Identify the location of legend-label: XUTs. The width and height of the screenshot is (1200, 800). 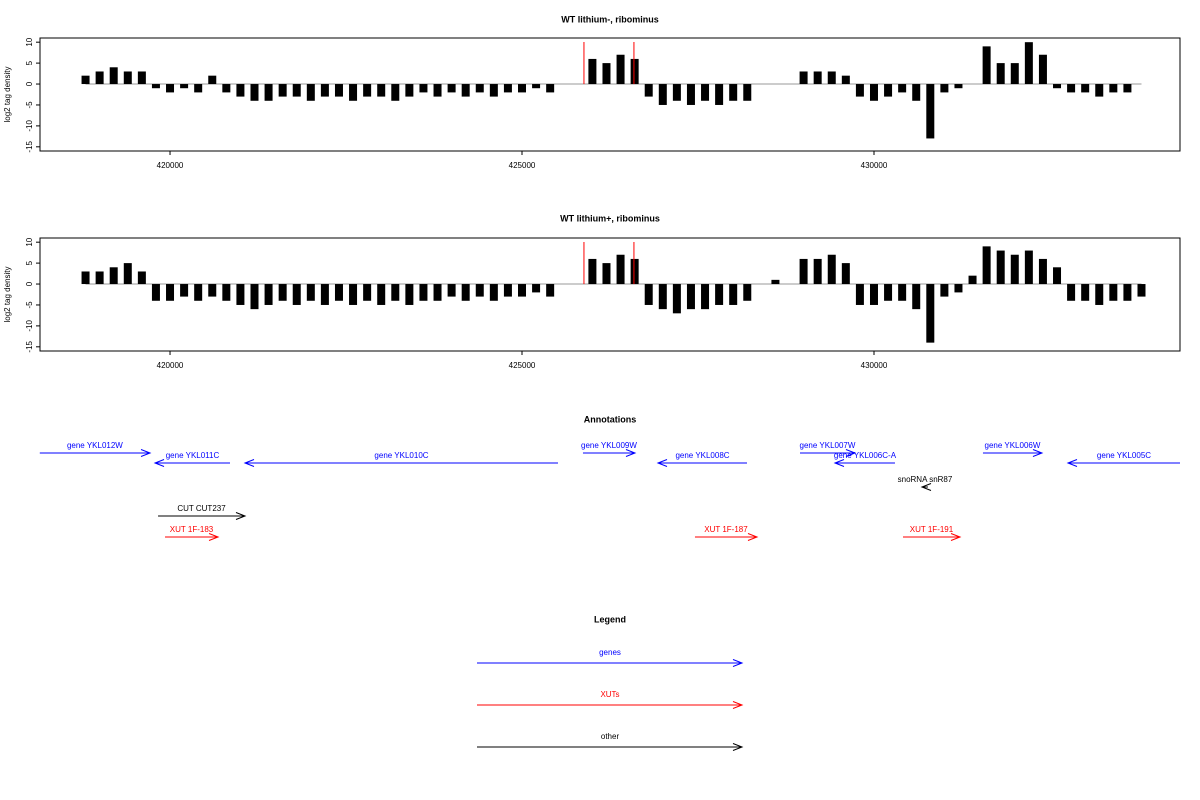
(609, 694).